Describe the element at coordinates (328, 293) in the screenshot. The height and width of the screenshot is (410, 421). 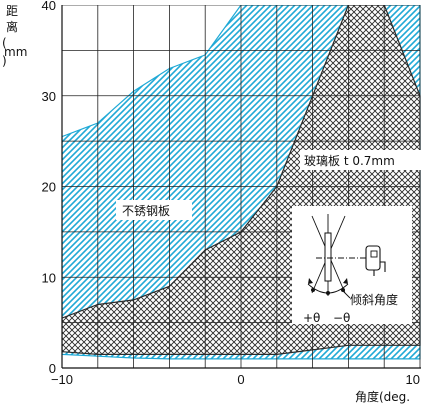
I see `tilt-dot-center` at that location.